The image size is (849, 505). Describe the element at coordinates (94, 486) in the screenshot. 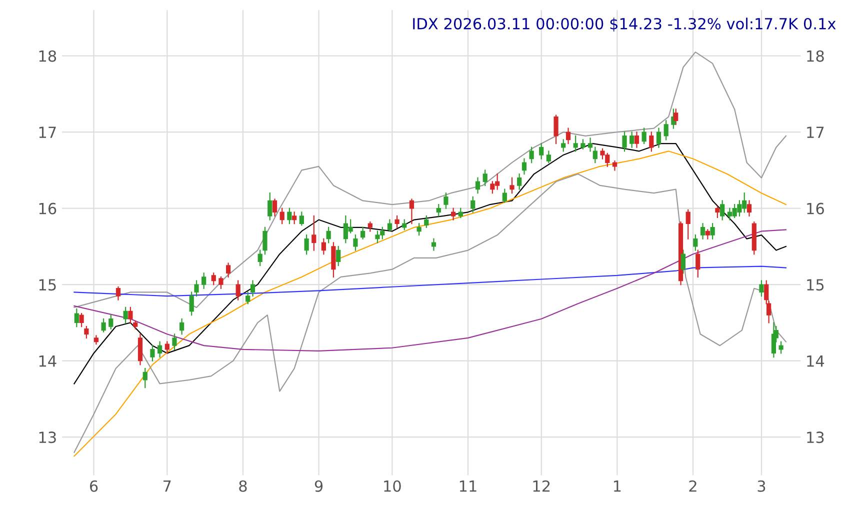

I see `x-tick-label: 6` at that location.